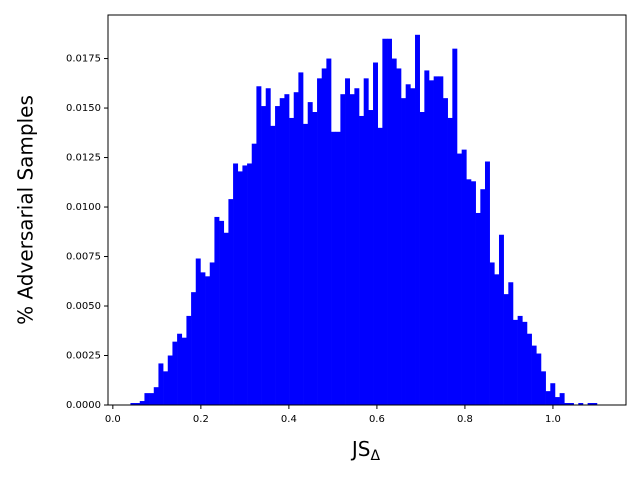  What do you see at coordinates (83, 257) in the screenshot?
I see `y-tick-label: 0.0075` at bounding box center [83, 257].